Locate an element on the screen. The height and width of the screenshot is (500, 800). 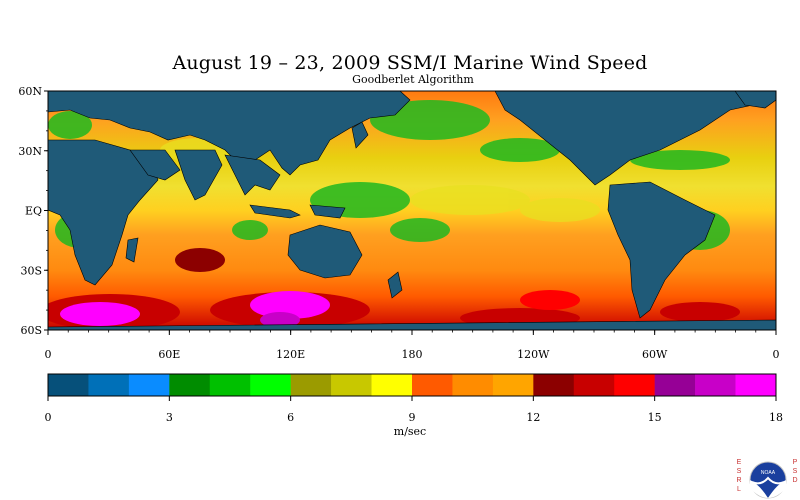
colorbar-tick-label: 0 is located at coordinates (48, 417).